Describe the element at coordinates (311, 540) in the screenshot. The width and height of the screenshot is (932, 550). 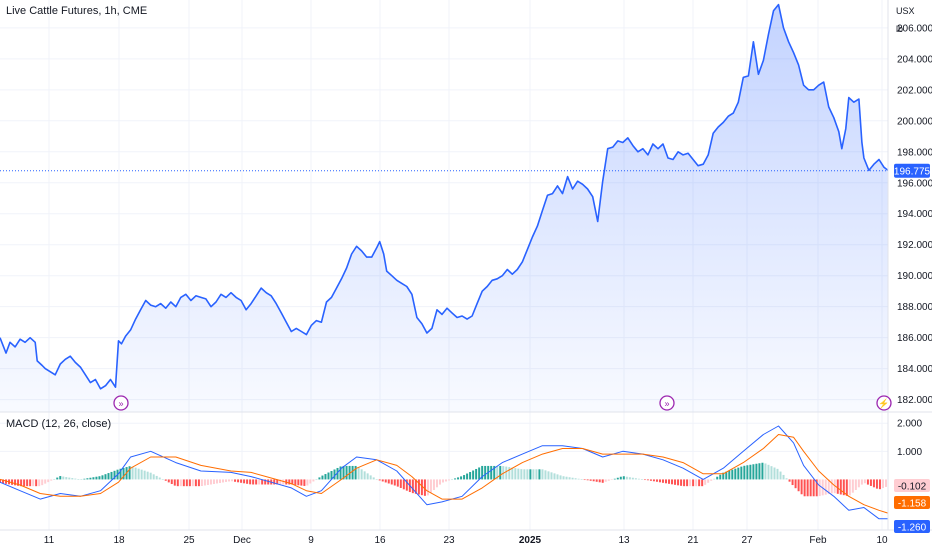
I see `time-axis-label: 9` at that location.